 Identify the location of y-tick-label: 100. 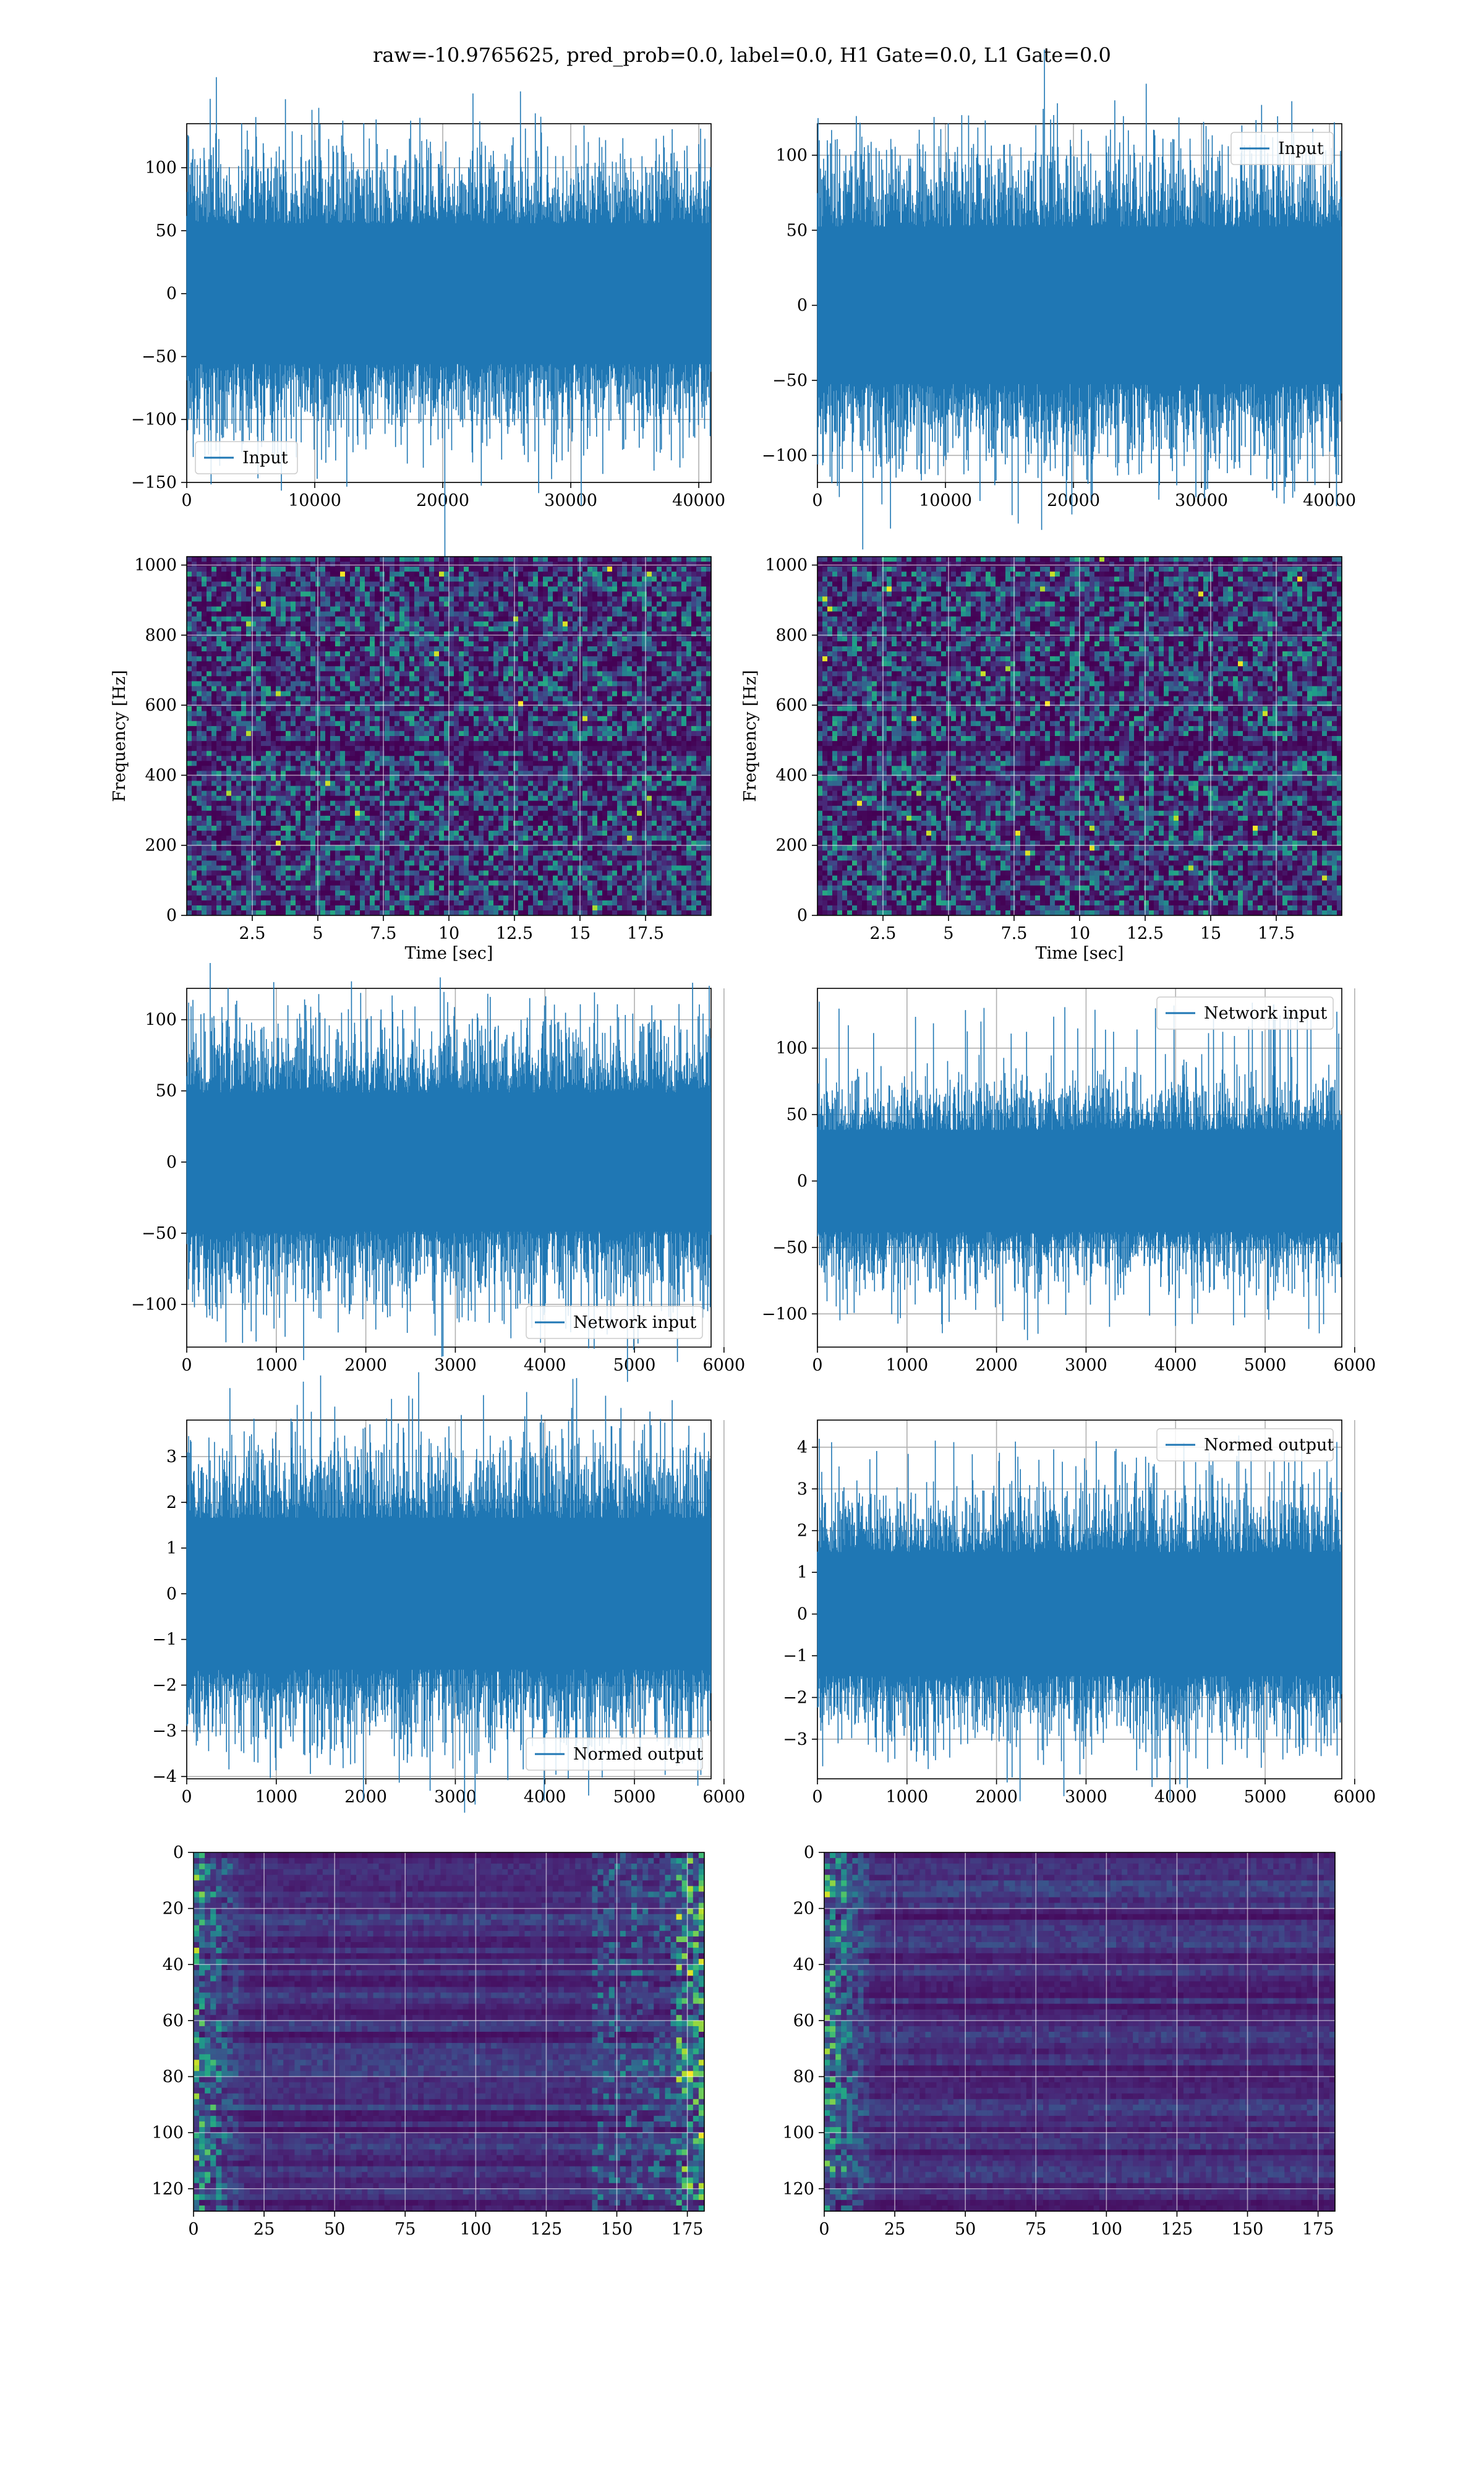
(161, 168).